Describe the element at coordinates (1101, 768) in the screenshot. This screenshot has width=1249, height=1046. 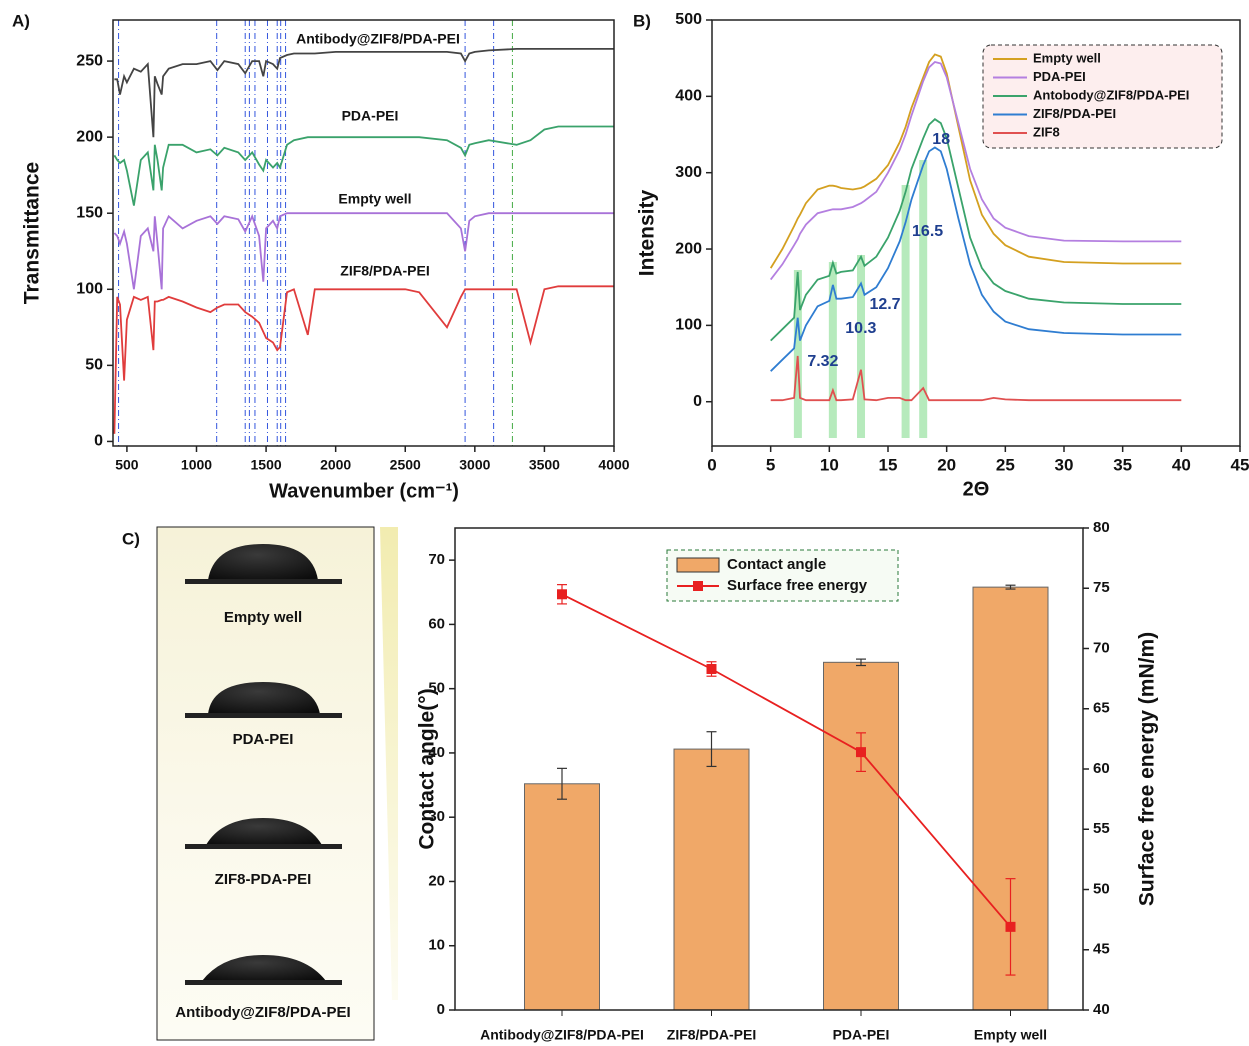
I see `y2-tick-label: 60` at that location.